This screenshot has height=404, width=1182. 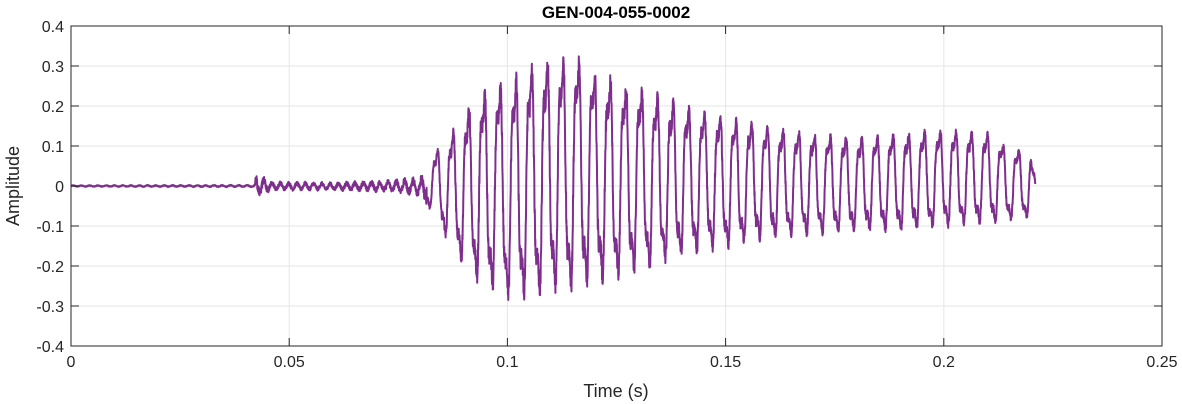 What do you see at coordinates (59, 187) in the screenshot?
I see `y-tick-label: 0` at bounding box center [59, 187].